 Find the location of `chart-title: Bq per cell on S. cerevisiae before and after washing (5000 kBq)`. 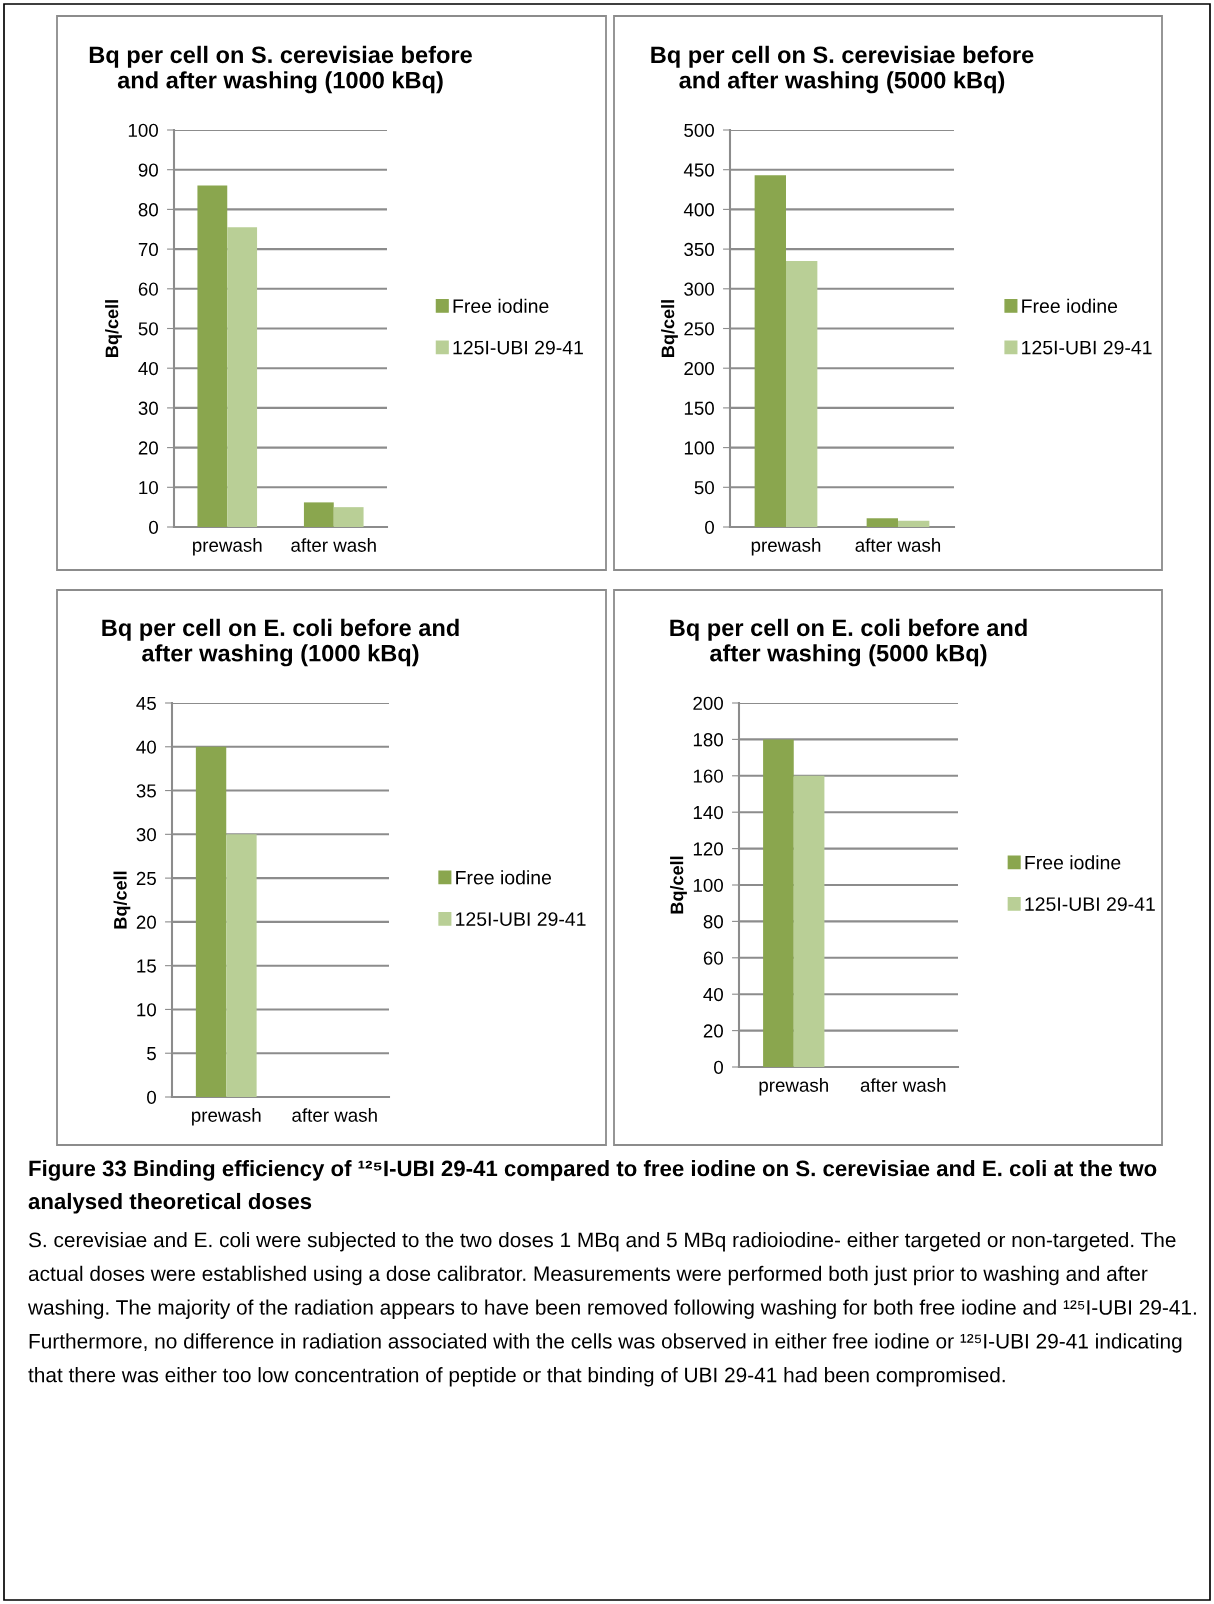

chart-title: Bq per cell on S. cerevisiae before and after washing (5000 kBq) is located at coordinates (842, 69).